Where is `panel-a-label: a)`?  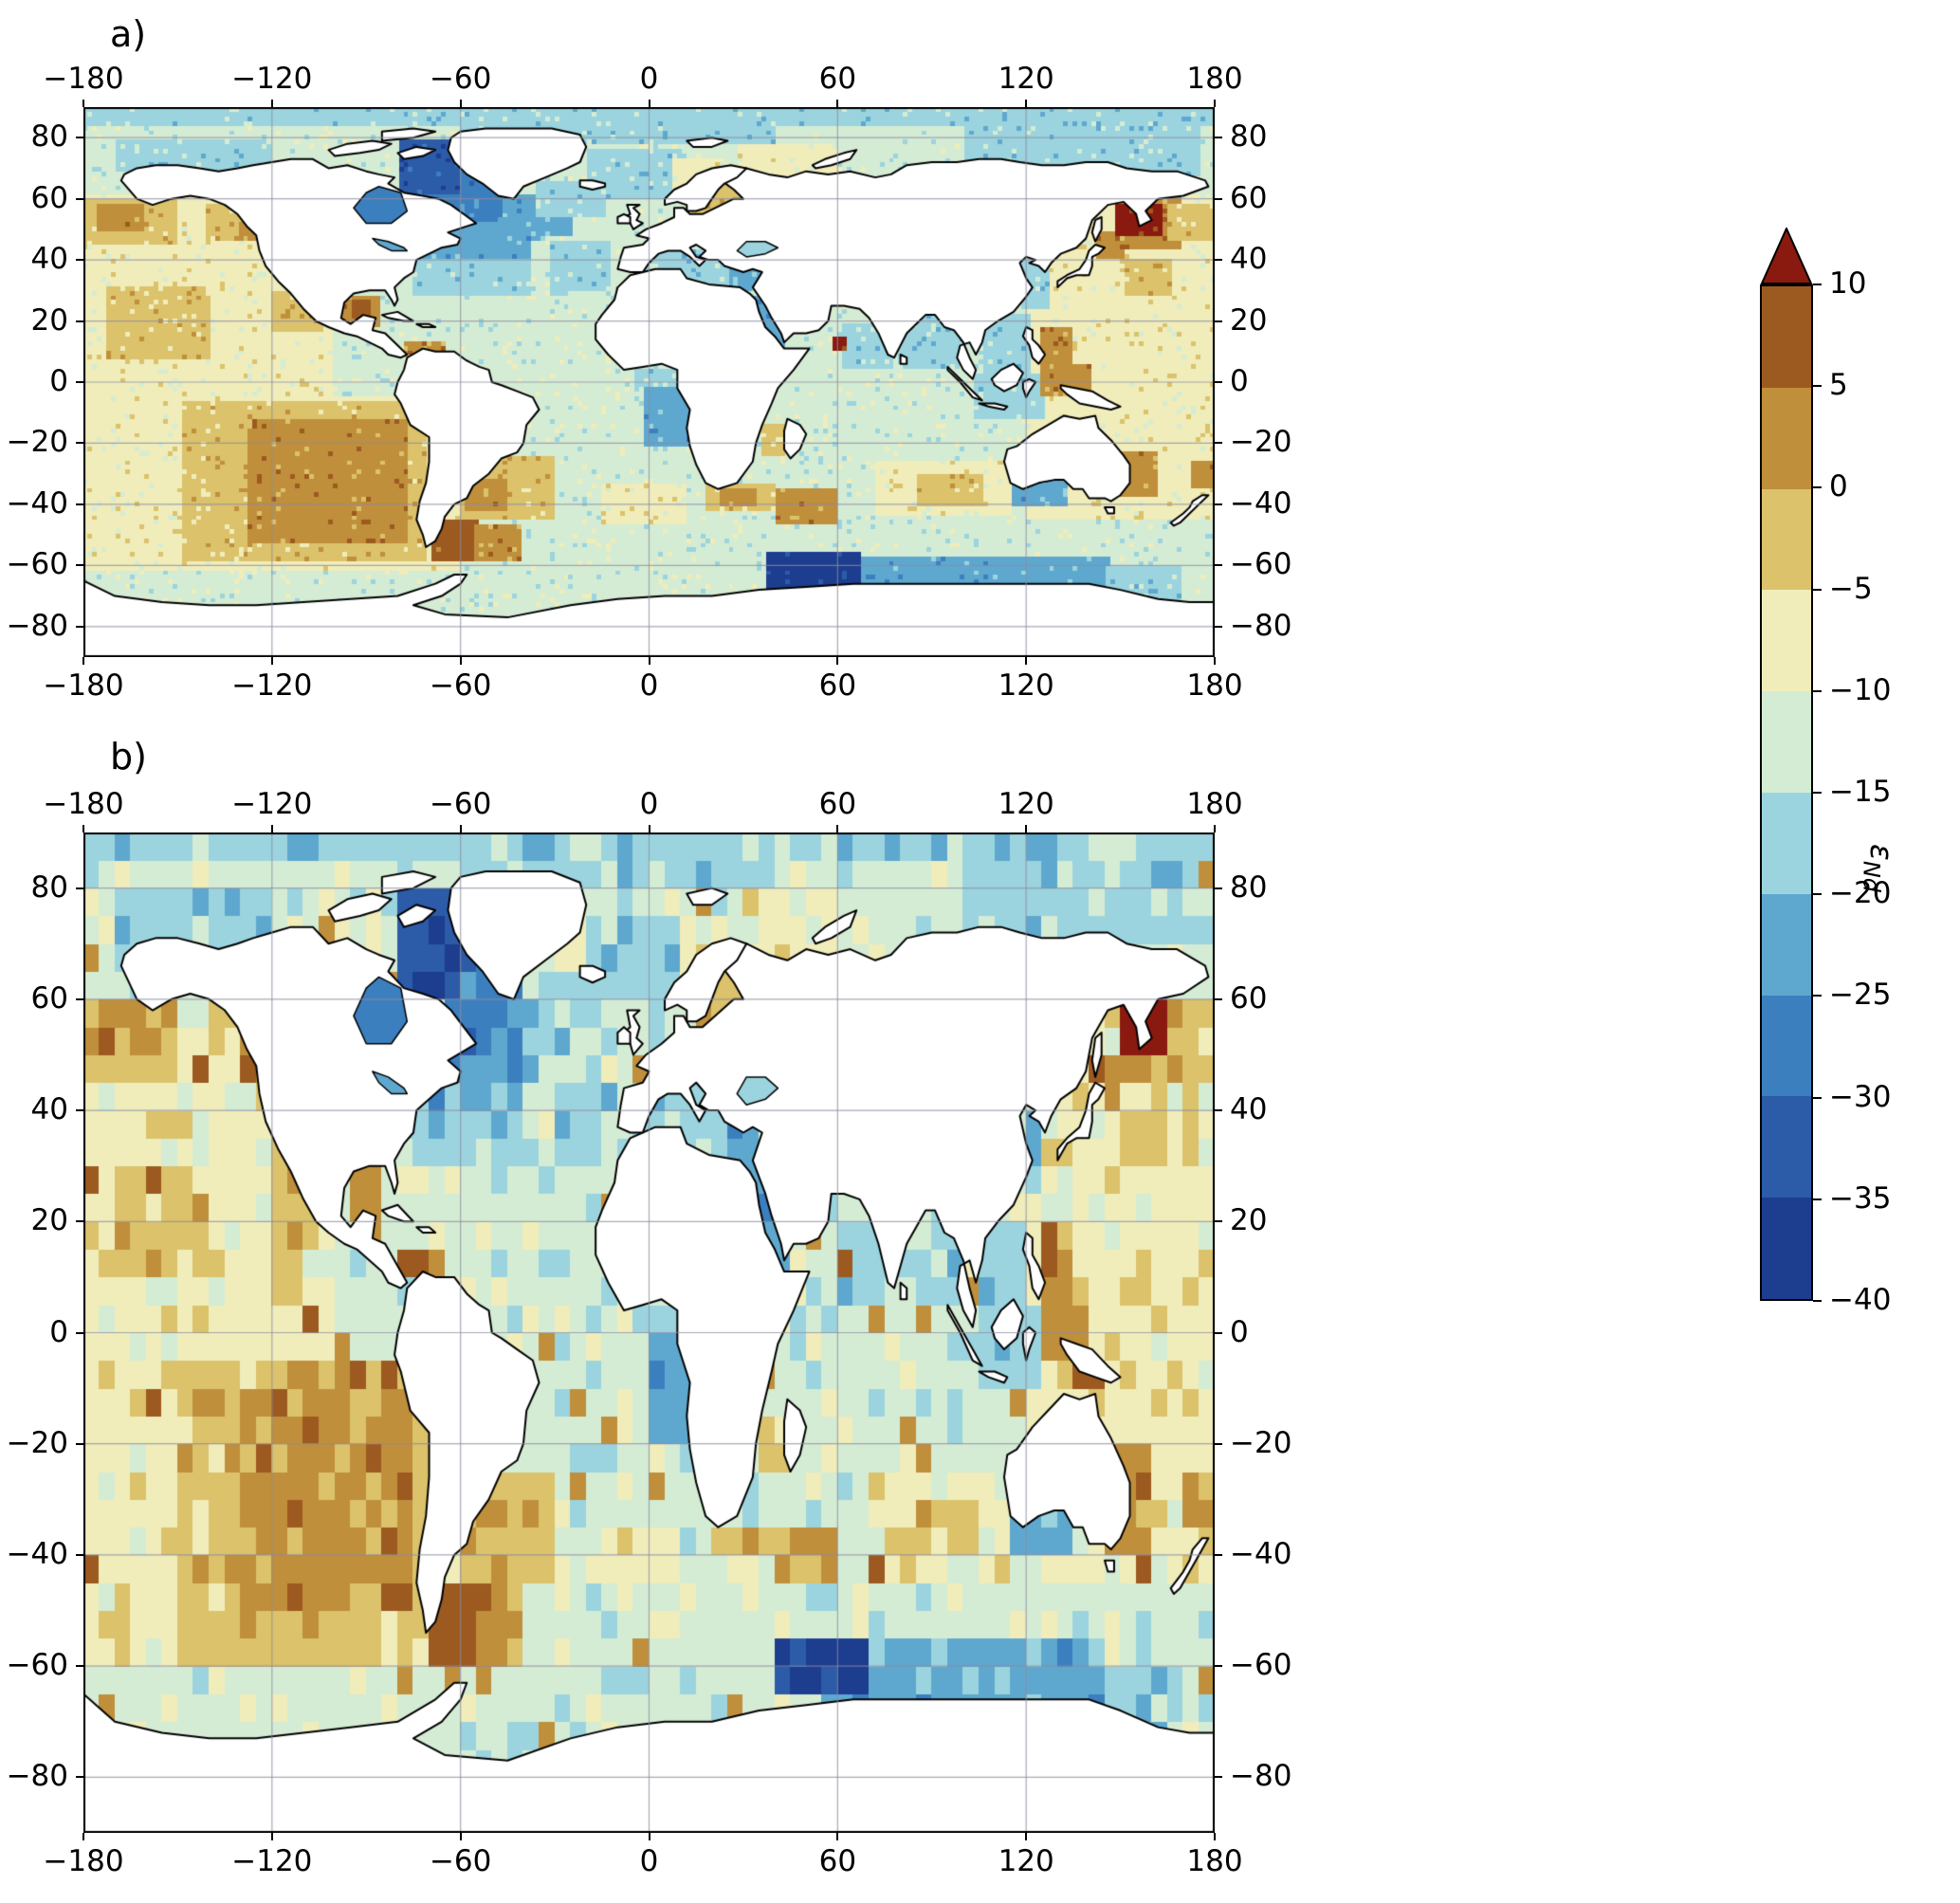
panel-a-label: a) is located at coordinates (128, 34).